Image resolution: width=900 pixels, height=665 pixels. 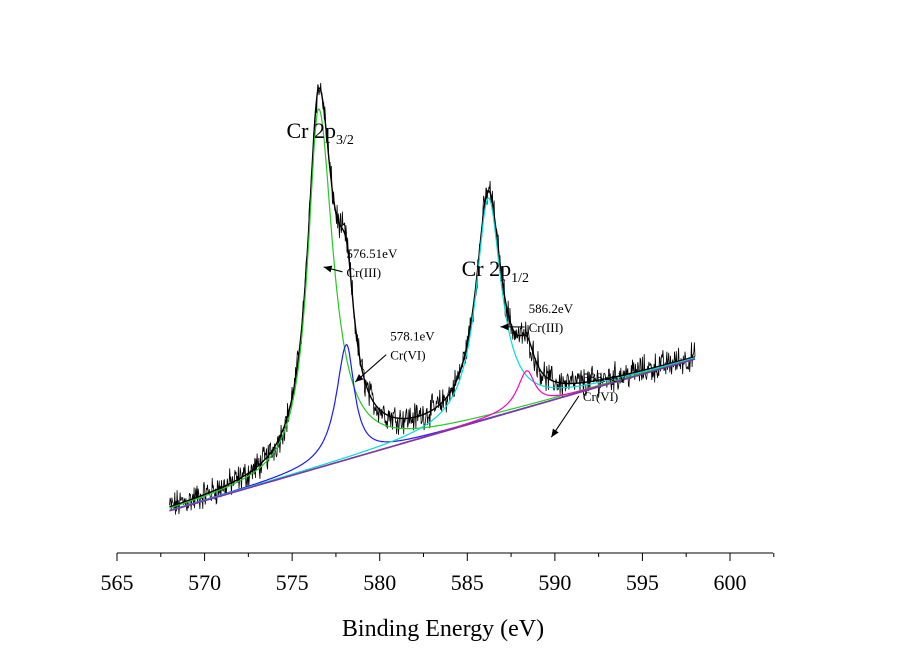 I want to click on annotation-arrow-a4, so click(x=565, y=416).